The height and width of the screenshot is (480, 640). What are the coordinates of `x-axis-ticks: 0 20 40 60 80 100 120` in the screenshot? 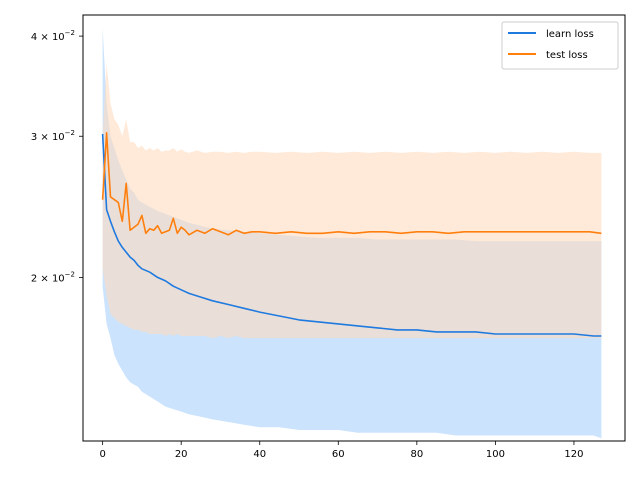 It's located at (341, 450).